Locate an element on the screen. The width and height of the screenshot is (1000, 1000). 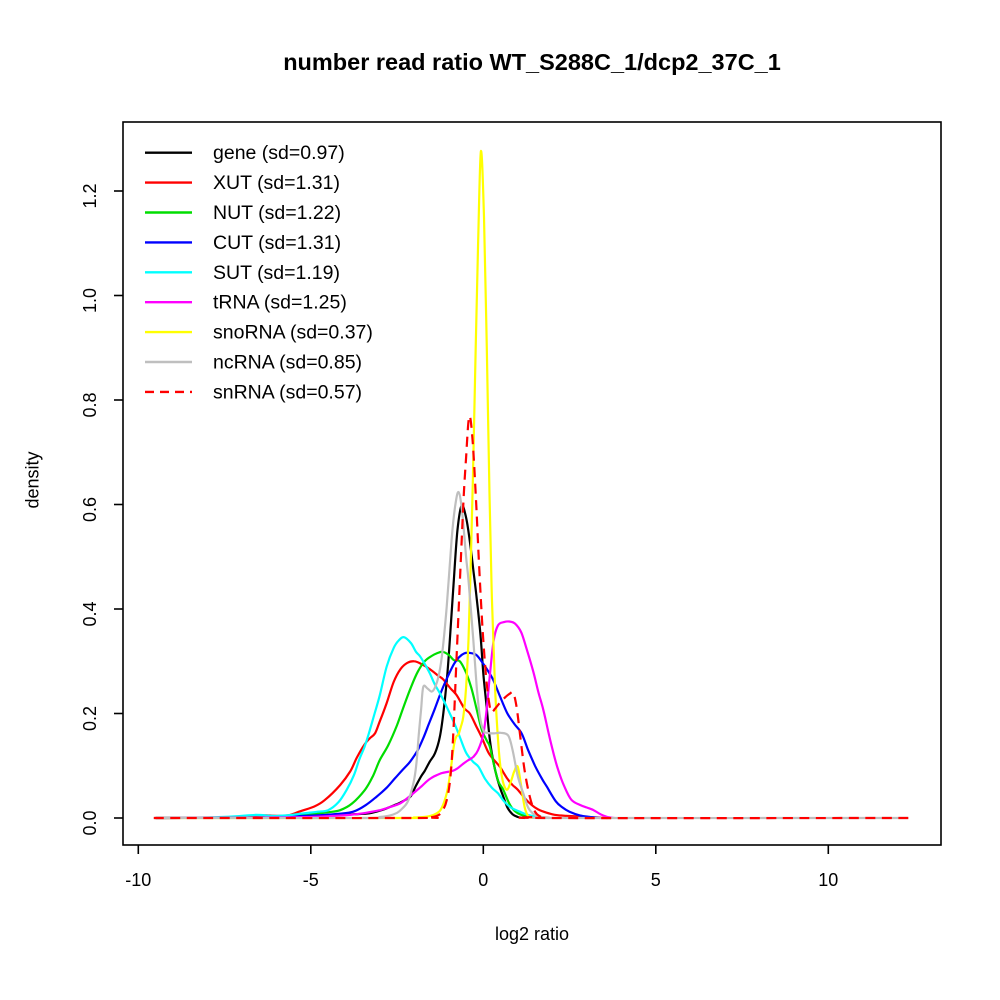
curve-gene is located at coordinates (340, 662).